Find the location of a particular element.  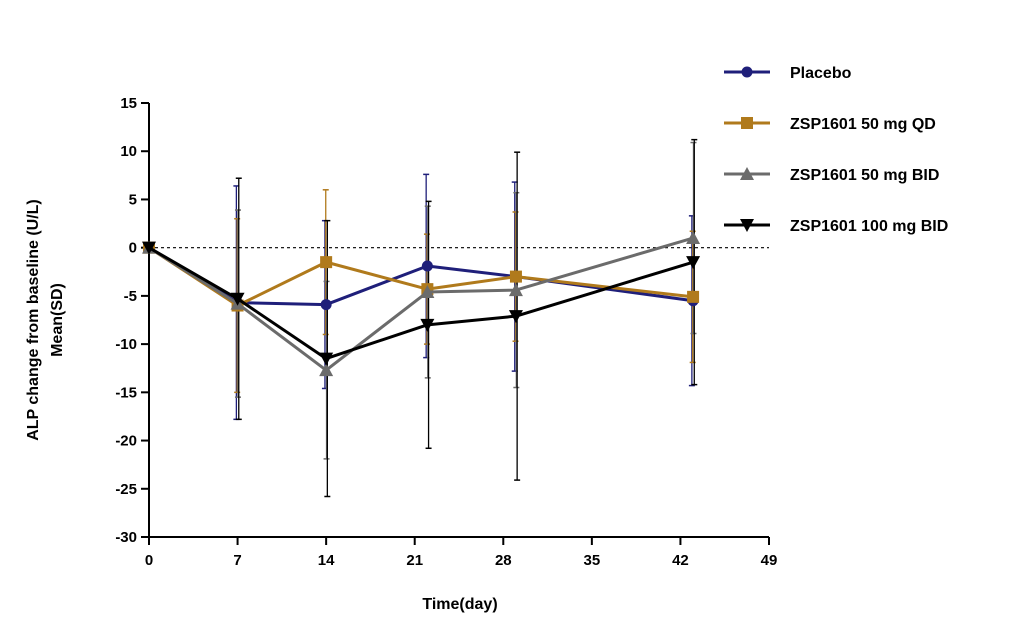

legend-item-2-label: ZSP1601 50 mg QD is located at coordinates (863, 124).